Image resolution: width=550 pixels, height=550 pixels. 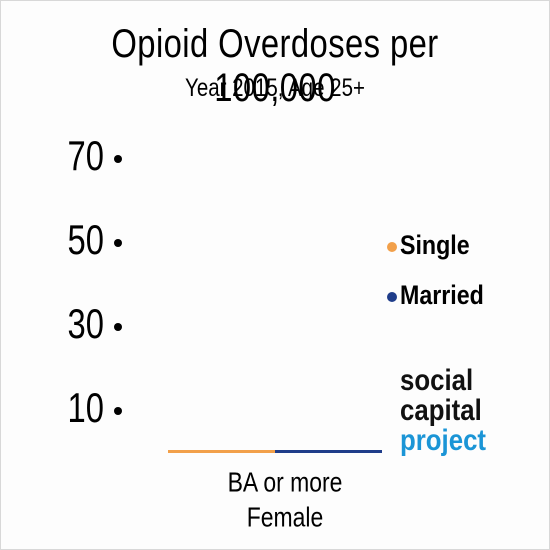 What do you see at coordinates (328, 451) in the screenshot?
I see `bar-married` at bounding box center [328, 451].